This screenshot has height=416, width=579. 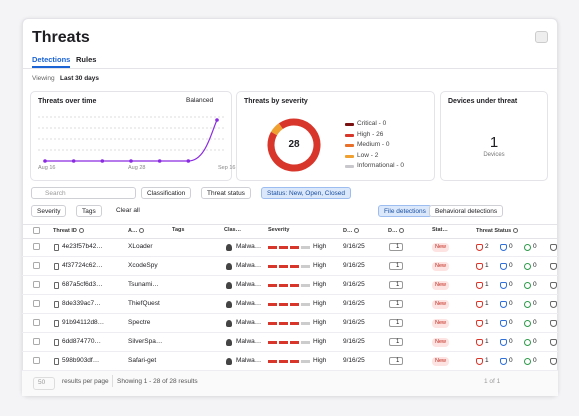 I want to click on footer-divider, so click(x=112, y=381).